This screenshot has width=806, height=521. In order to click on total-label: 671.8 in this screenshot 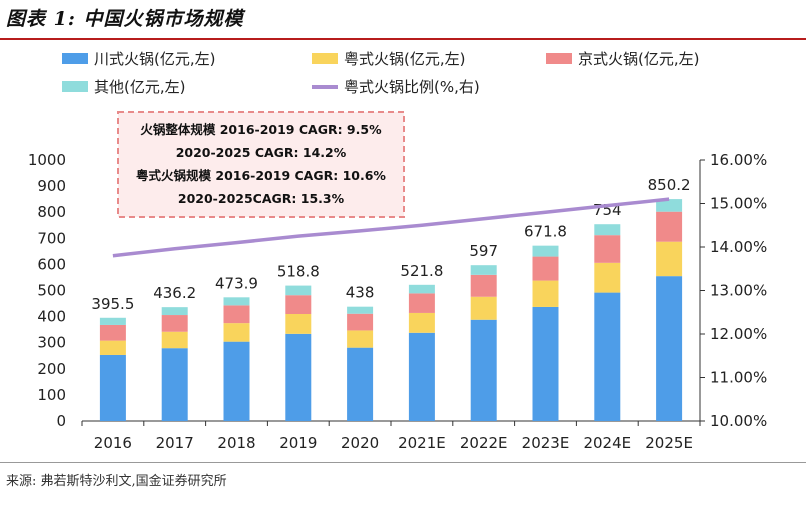, I will do `click(545, 232)`.